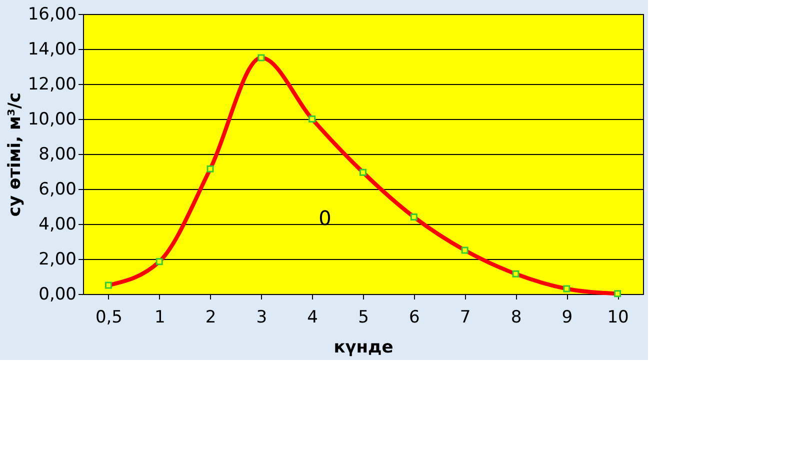  What do you see at coordinates (57, 224) in the screenshot?
I see `y-tick-label: 4,00` at bounding box center [57, 224].